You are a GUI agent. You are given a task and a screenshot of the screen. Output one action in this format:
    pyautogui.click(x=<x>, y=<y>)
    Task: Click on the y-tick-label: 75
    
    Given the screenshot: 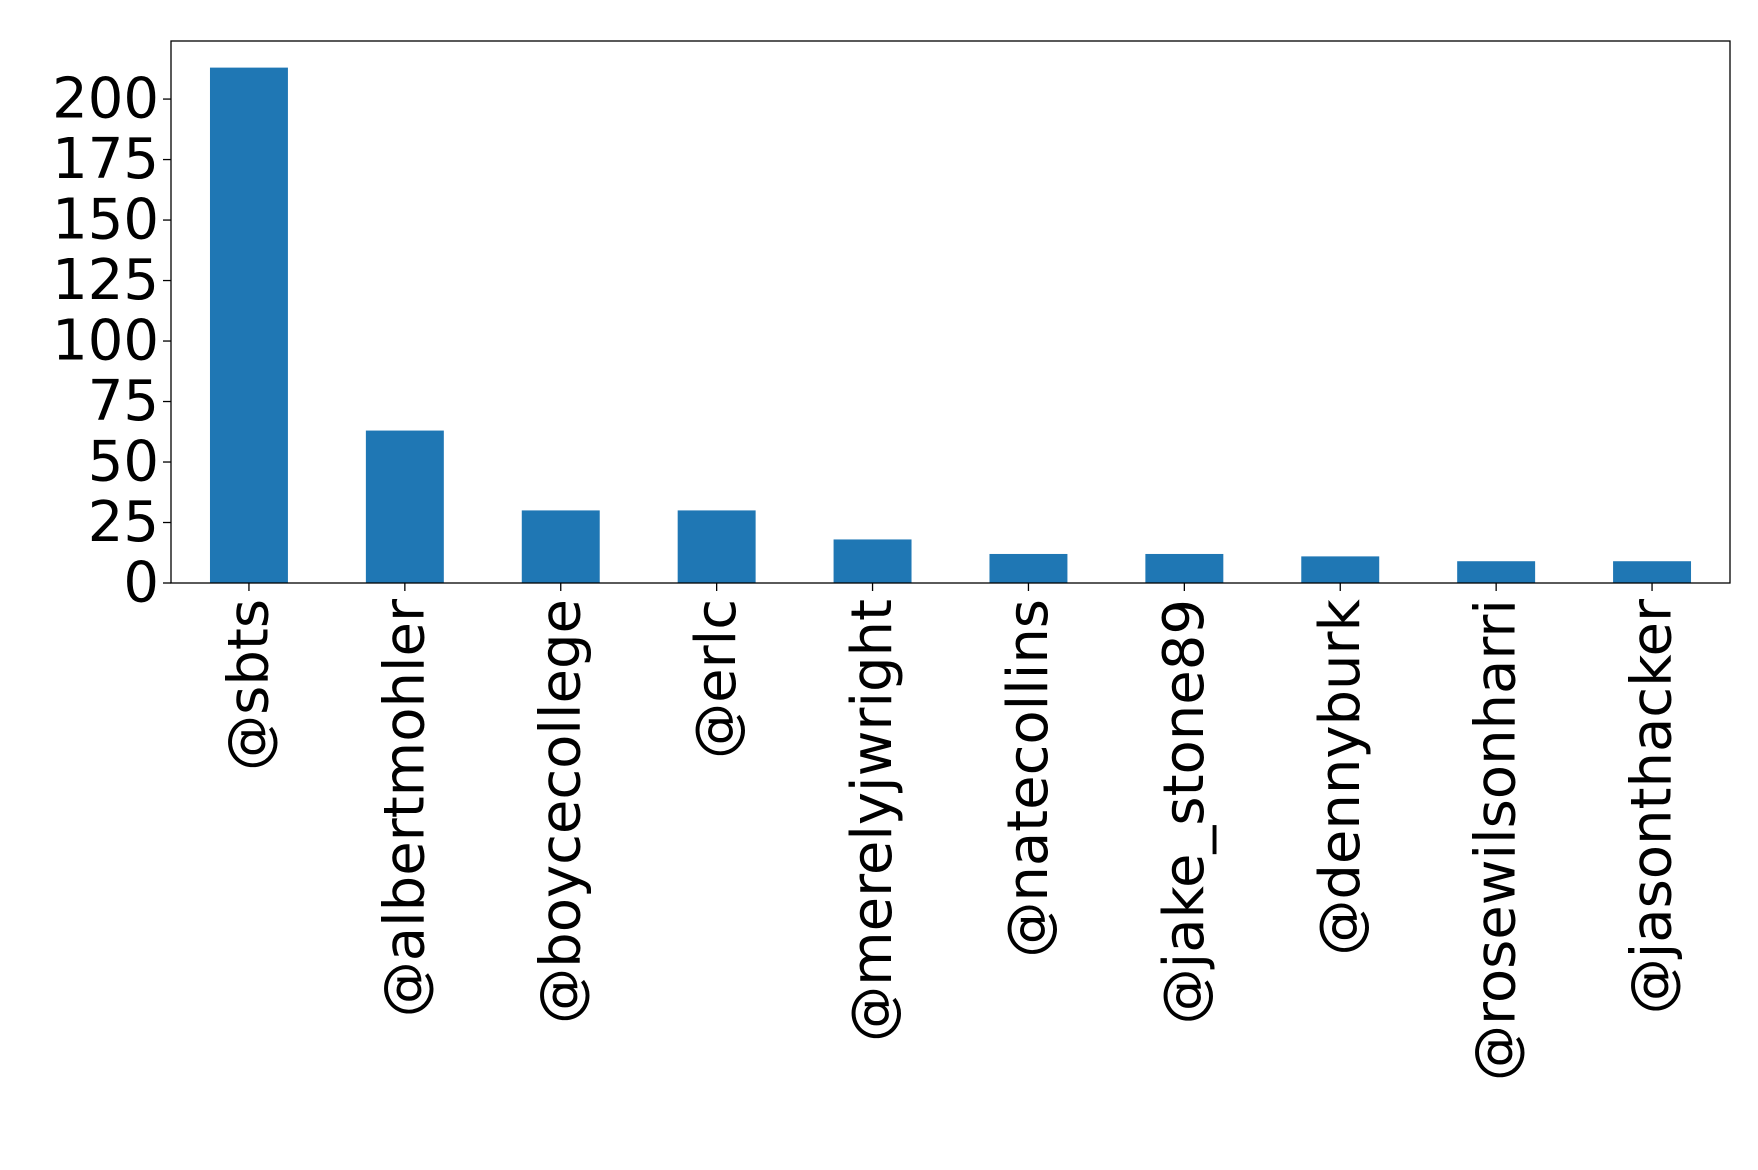 What is the action you would take?
    pyautogui.click(x=123, y=401)
    